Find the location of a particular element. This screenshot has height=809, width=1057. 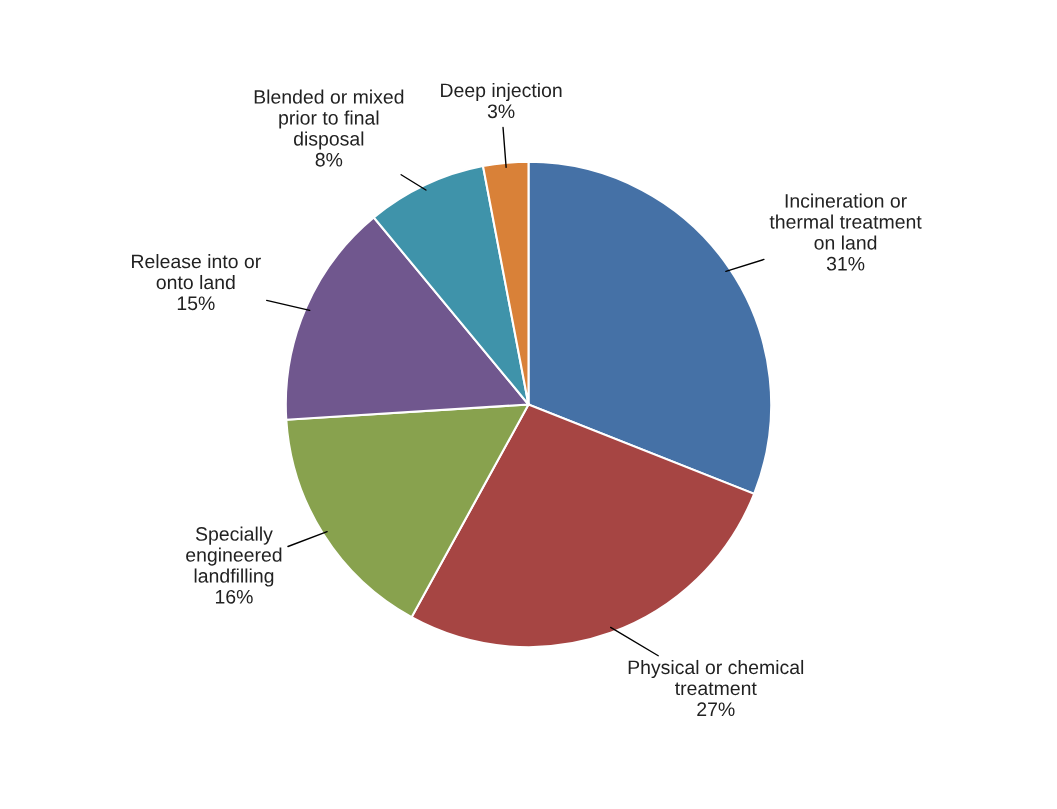

slice-label: Blended or mixed prior to final disposal is located at coordinates (329, 119).